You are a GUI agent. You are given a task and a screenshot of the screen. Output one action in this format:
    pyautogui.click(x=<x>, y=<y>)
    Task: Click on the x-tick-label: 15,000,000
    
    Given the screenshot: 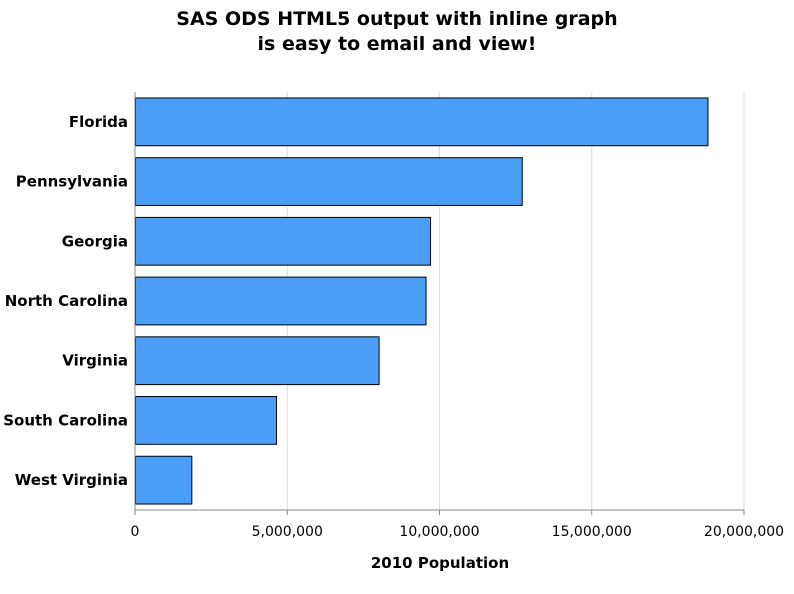 What is the action you would take?
    pyautogui.click(x=592, y=532)
    